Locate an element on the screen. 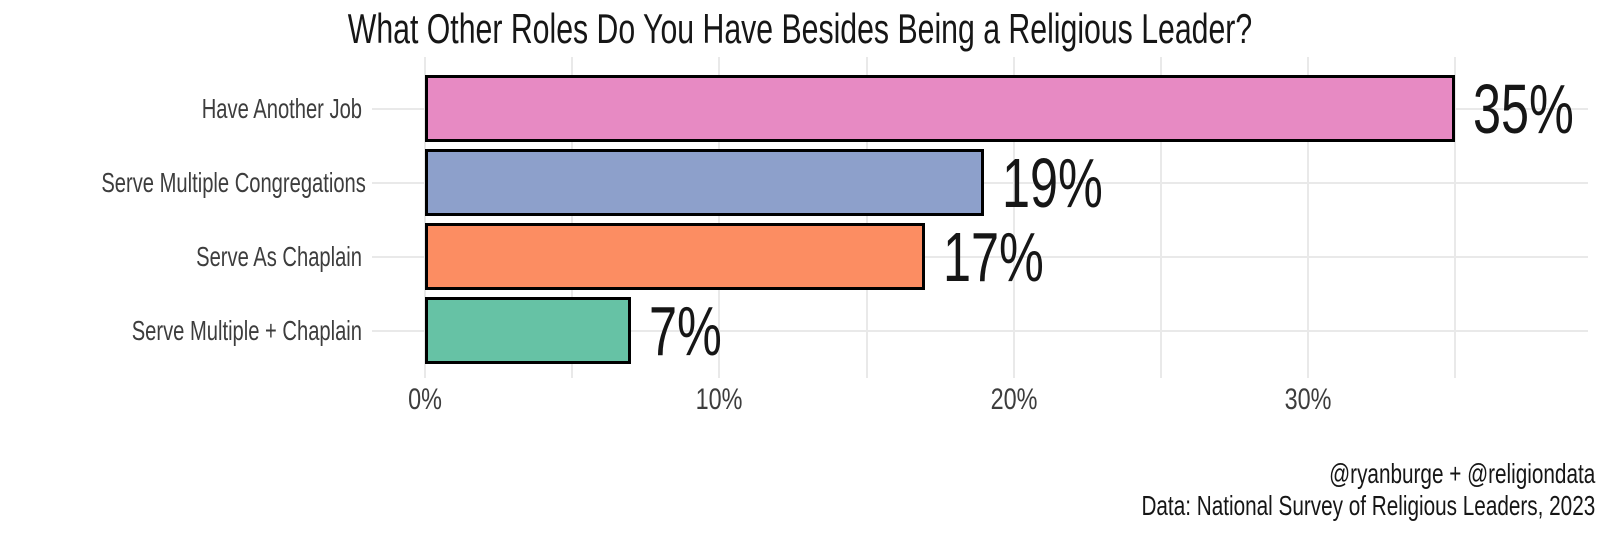  x-axis-label: 30% is located at coordinates (1308, 399).